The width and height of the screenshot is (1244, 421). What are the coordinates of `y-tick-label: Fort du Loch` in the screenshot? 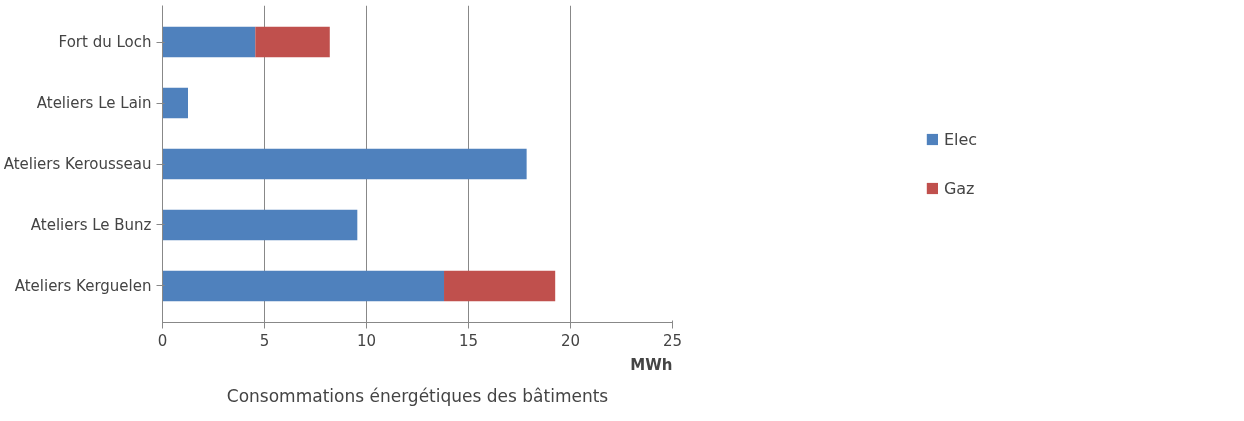 It's located at (105, 42).